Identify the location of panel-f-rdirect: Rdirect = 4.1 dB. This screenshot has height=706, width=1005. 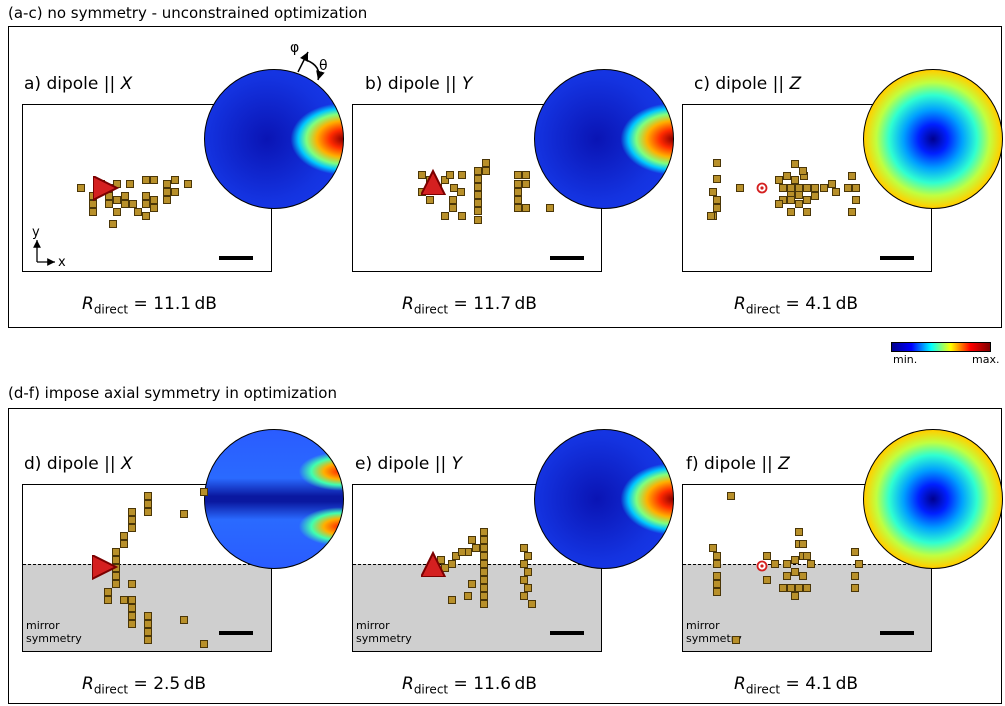
(796, 685).